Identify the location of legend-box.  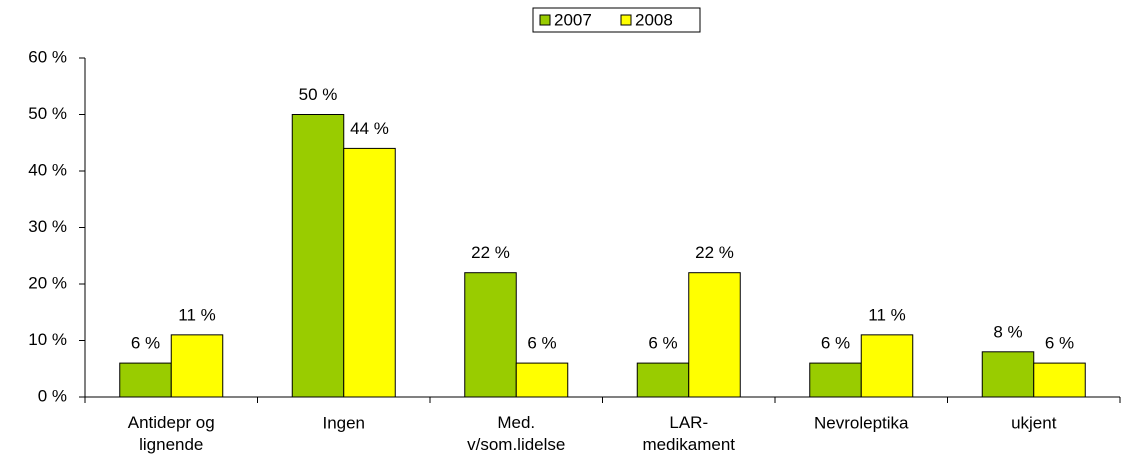
(616, 20).